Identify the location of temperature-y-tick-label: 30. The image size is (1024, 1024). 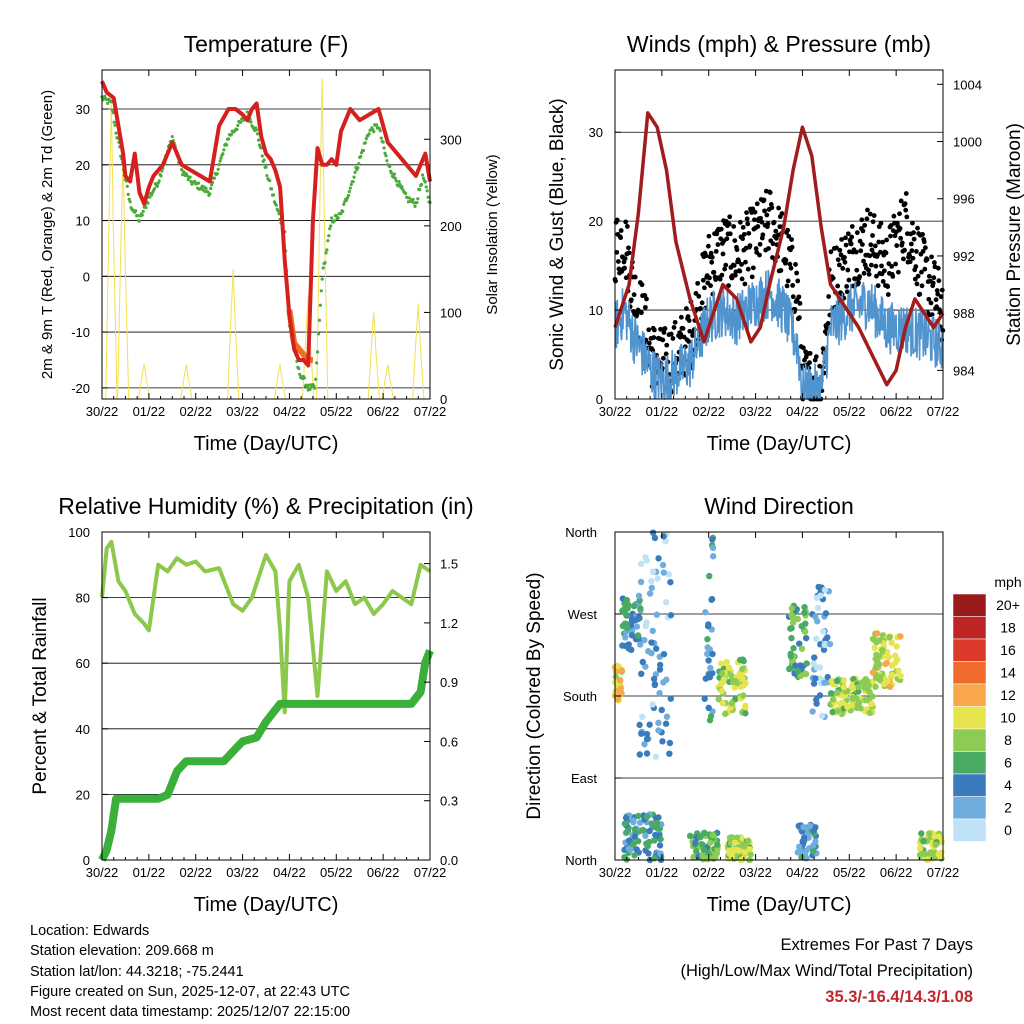
(83, 109).